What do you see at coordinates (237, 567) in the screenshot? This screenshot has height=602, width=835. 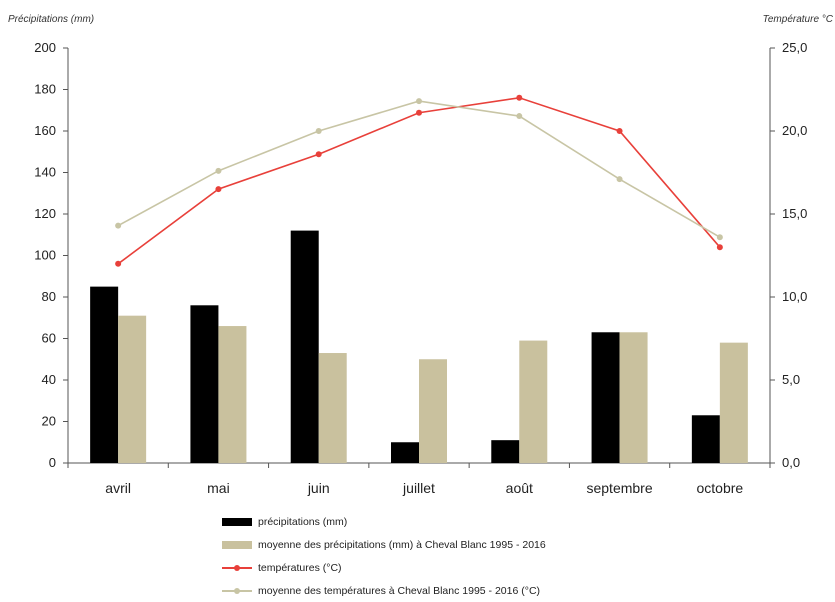 I see `legend-swatch-temp` at bounding box center [237, 567].